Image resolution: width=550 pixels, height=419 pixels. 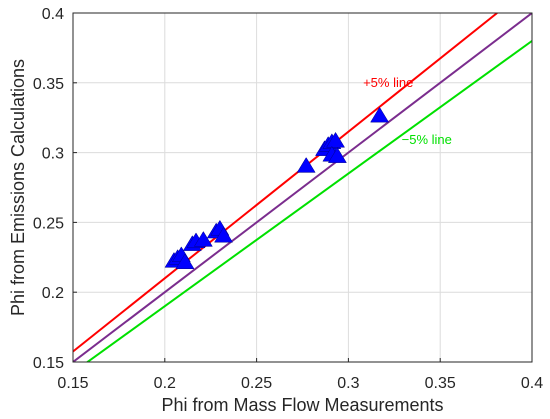 What do you see at coordinates (48, 223) in the screenshot?
I see `y-tick-label: 0.25` at bounding box center [48, 223].